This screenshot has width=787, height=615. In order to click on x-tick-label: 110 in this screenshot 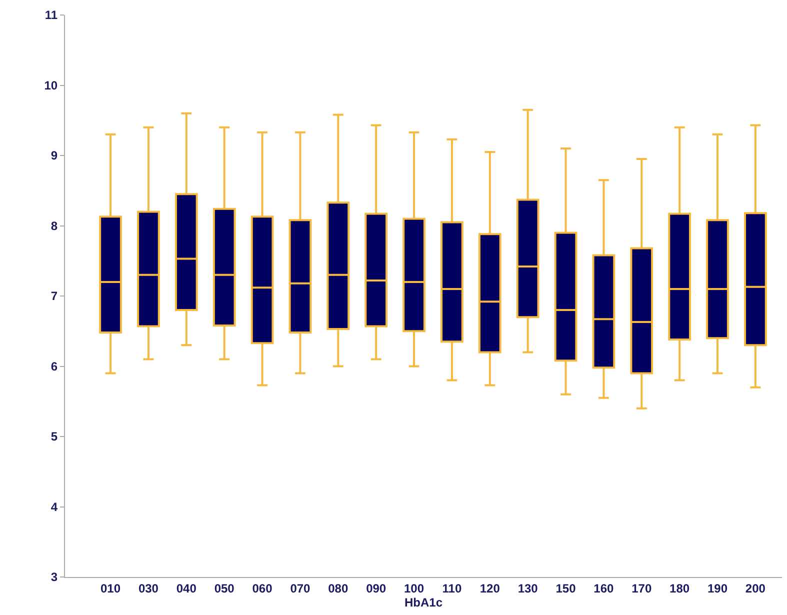, I will do `click(452, 588)`.